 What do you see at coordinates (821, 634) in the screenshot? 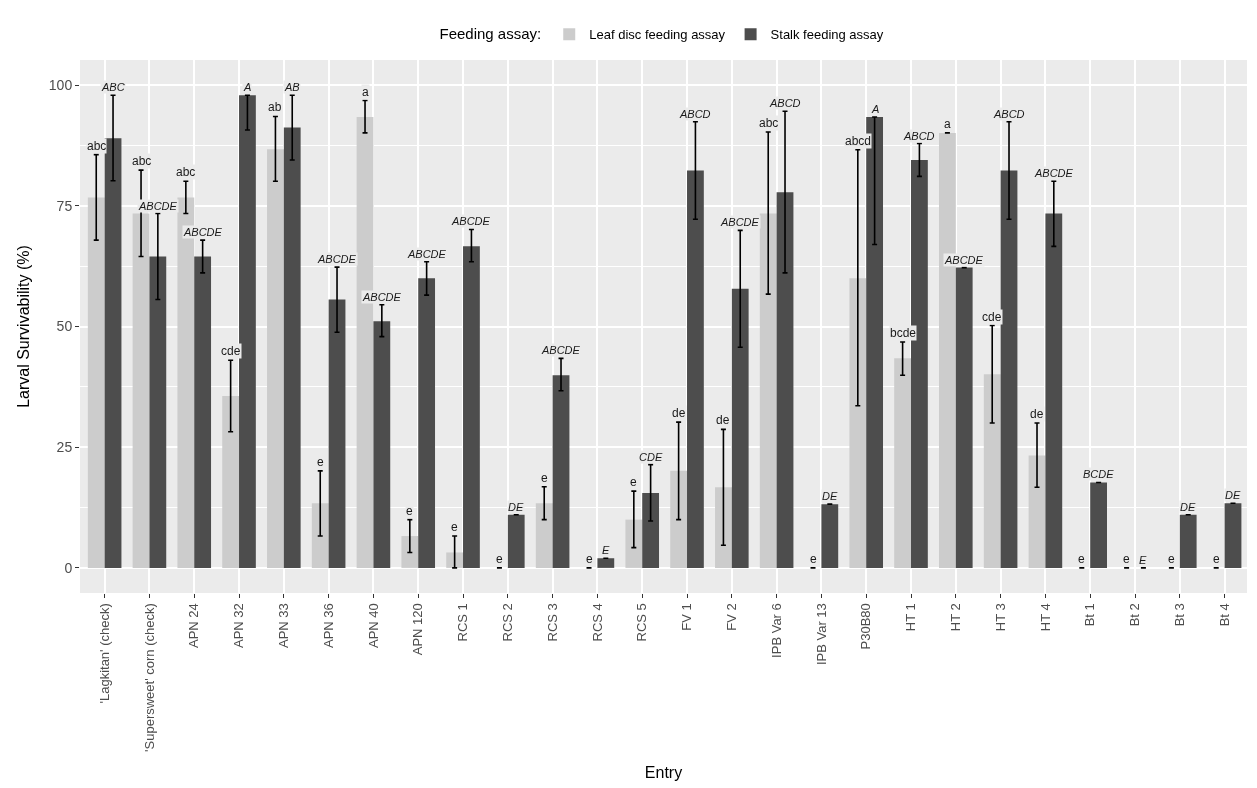
I see `x-tick-label: IPB Var 13` at bounding box center [821, 634].